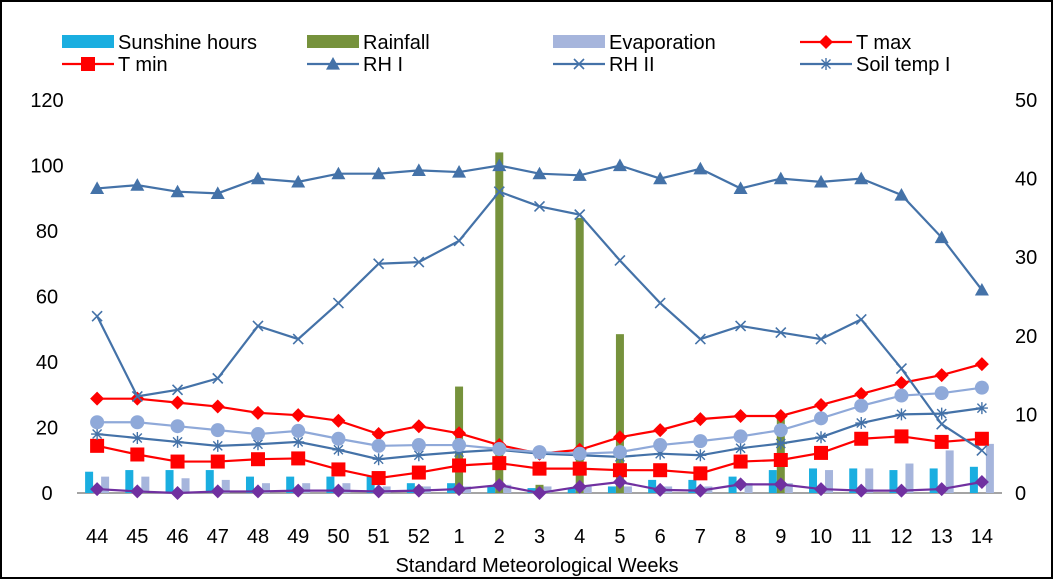  What do you see at coordinates (1026, 415) in the screenshot?
I see `y-right-tick-label: 10` at bounding box center [1026, 415].